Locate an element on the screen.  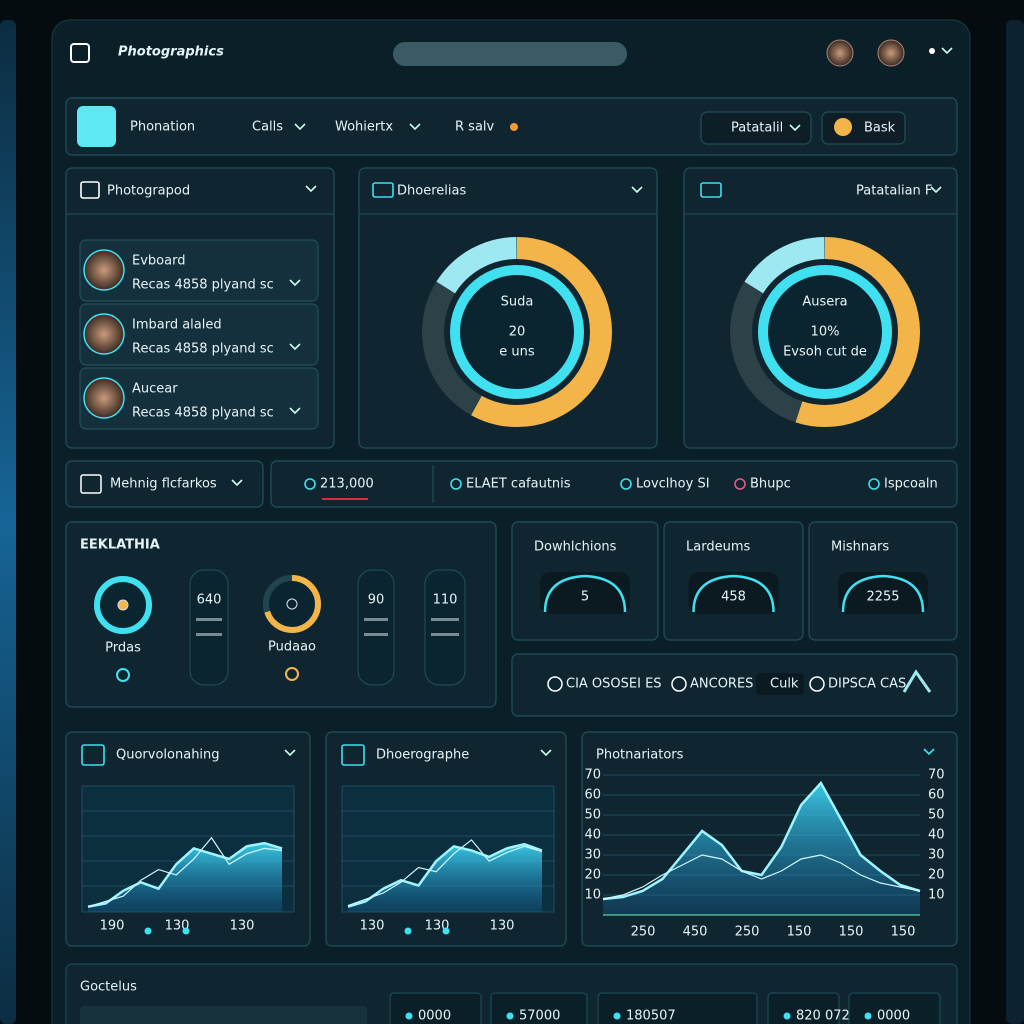
card-title: Lardeums is located at coordinates (718, 547).